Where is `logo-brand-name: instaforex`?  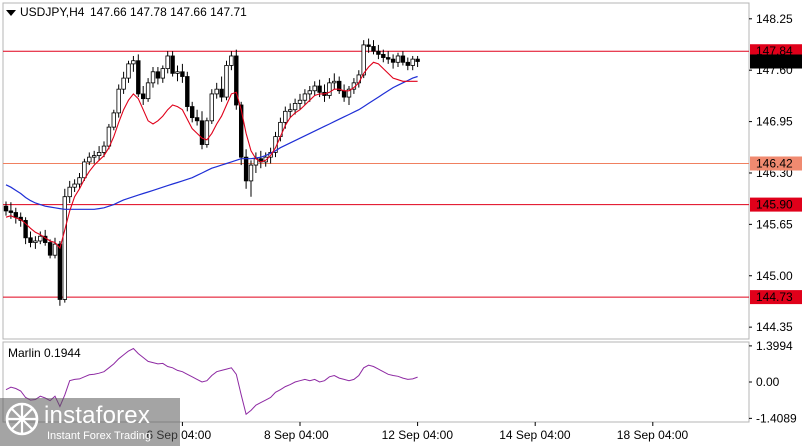
logo-brand-name: instaforex is located at coordinates (97, 415).